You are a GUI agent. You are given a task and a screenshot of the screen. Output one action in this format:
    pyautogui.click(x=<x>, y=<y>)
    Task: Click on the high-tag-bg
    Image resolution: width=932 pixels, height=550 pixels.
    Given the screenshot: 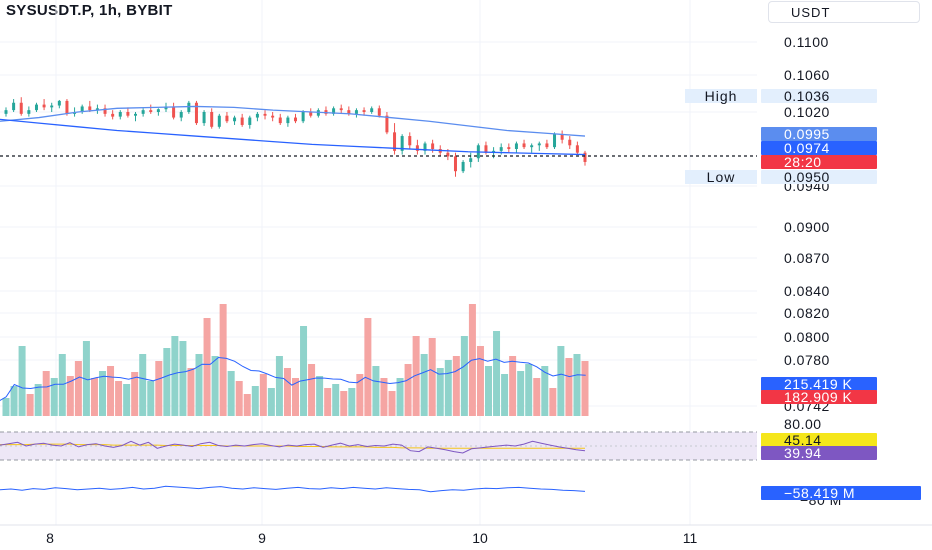 What is the action you would take?
    pyautogui.click(x=721, y=96)
    